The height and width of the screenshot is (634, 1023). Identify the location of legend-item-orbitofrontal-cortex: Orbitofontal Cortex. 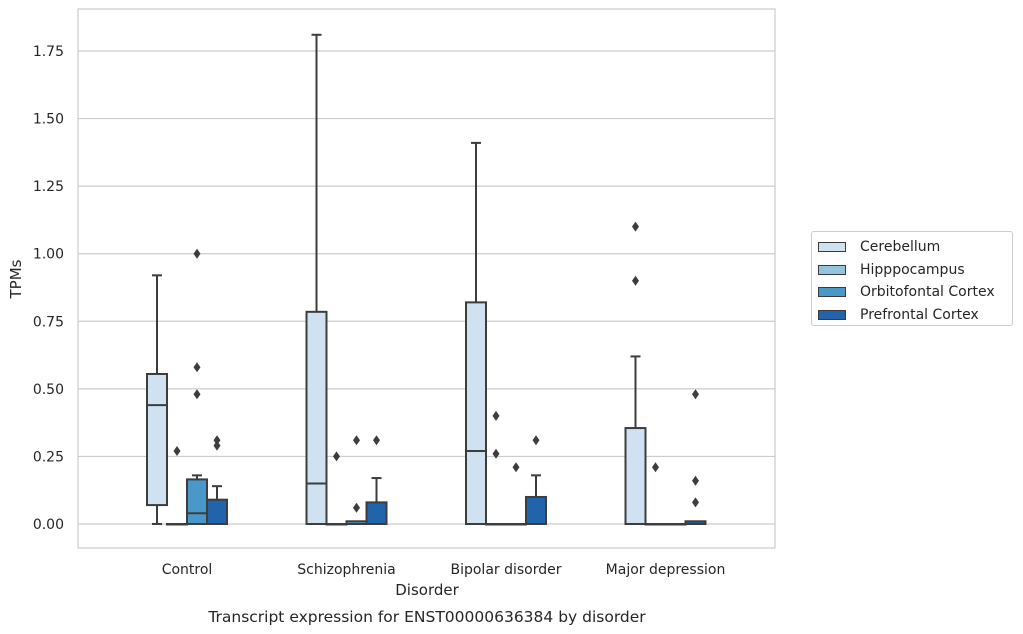
(915, 292).